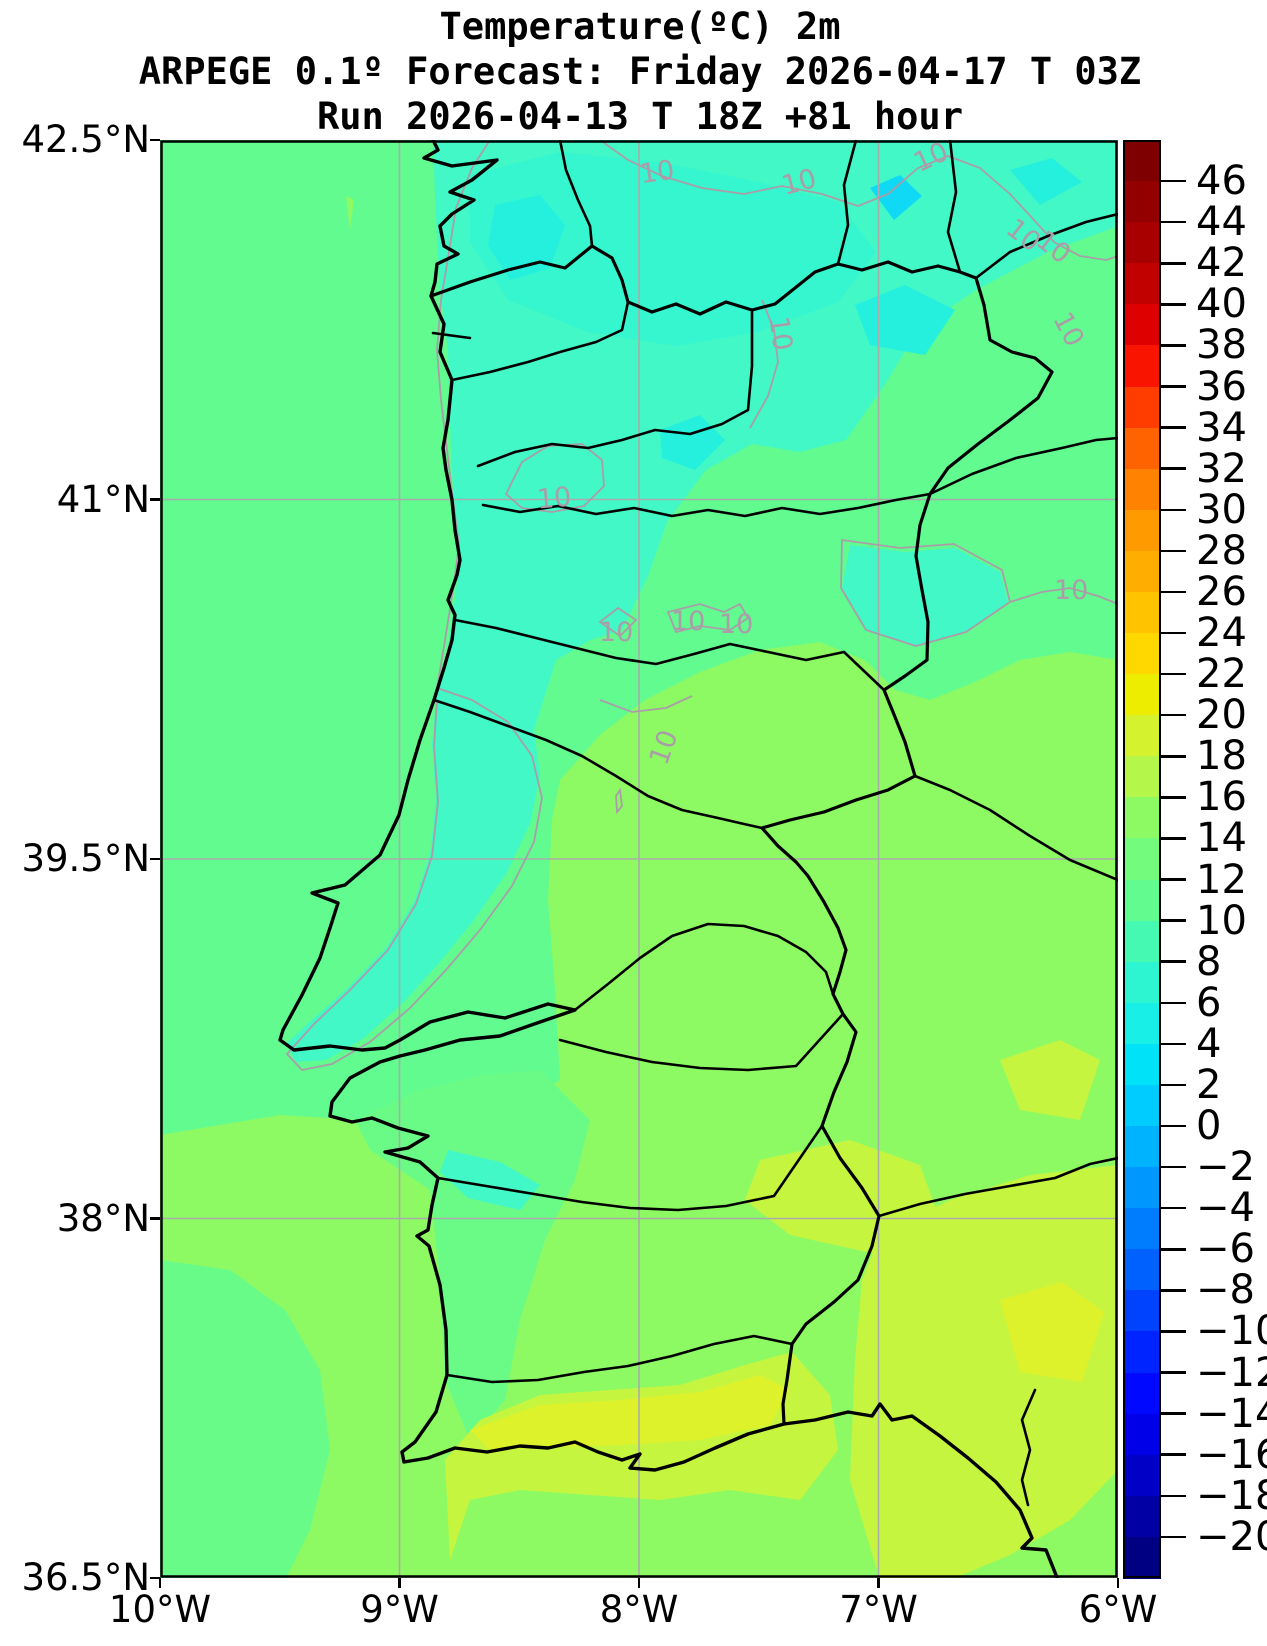  What do you see at coordinates (1028, 1447) in the screenshot?
I see `boundary-guadalquivir` at bounding box center [1028, 1447].